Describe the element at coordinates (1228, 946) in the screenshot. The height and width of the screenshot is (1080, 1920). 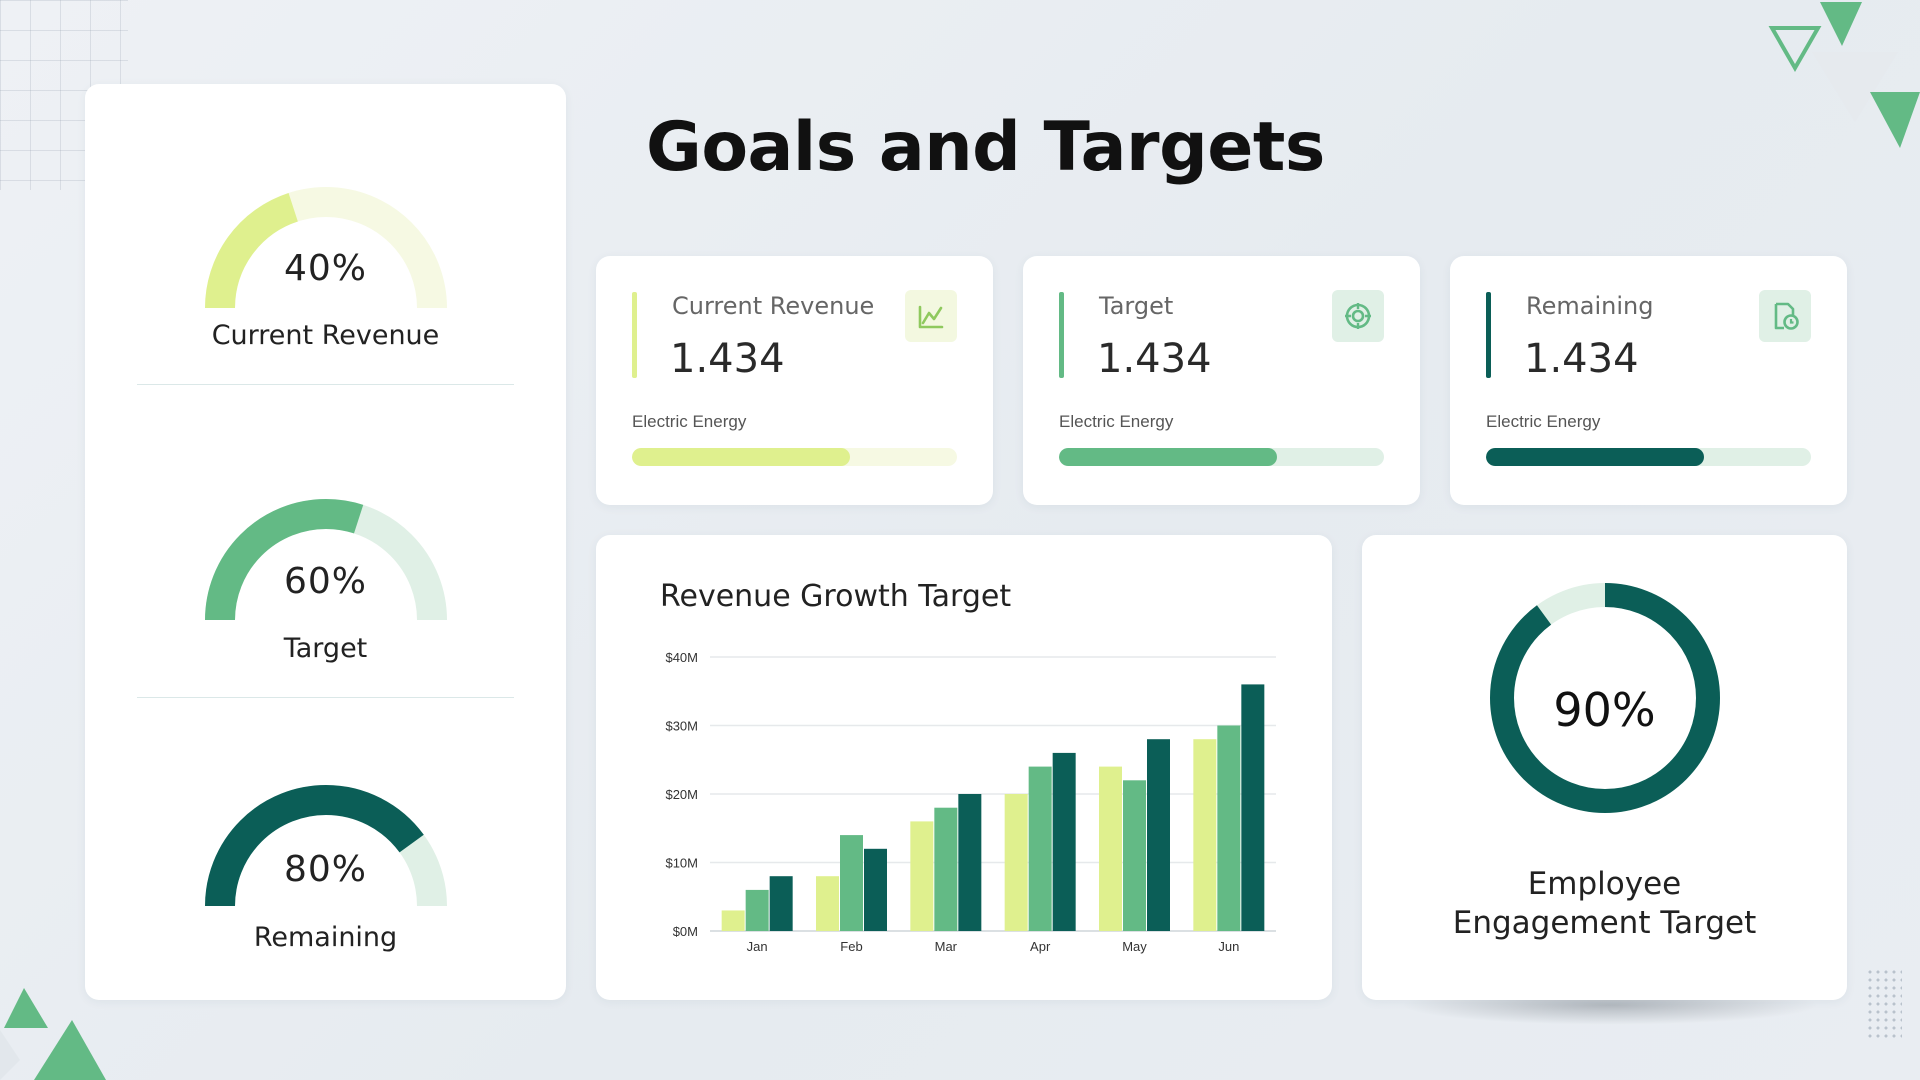
I see `x-tick-label: Jun` at that location.